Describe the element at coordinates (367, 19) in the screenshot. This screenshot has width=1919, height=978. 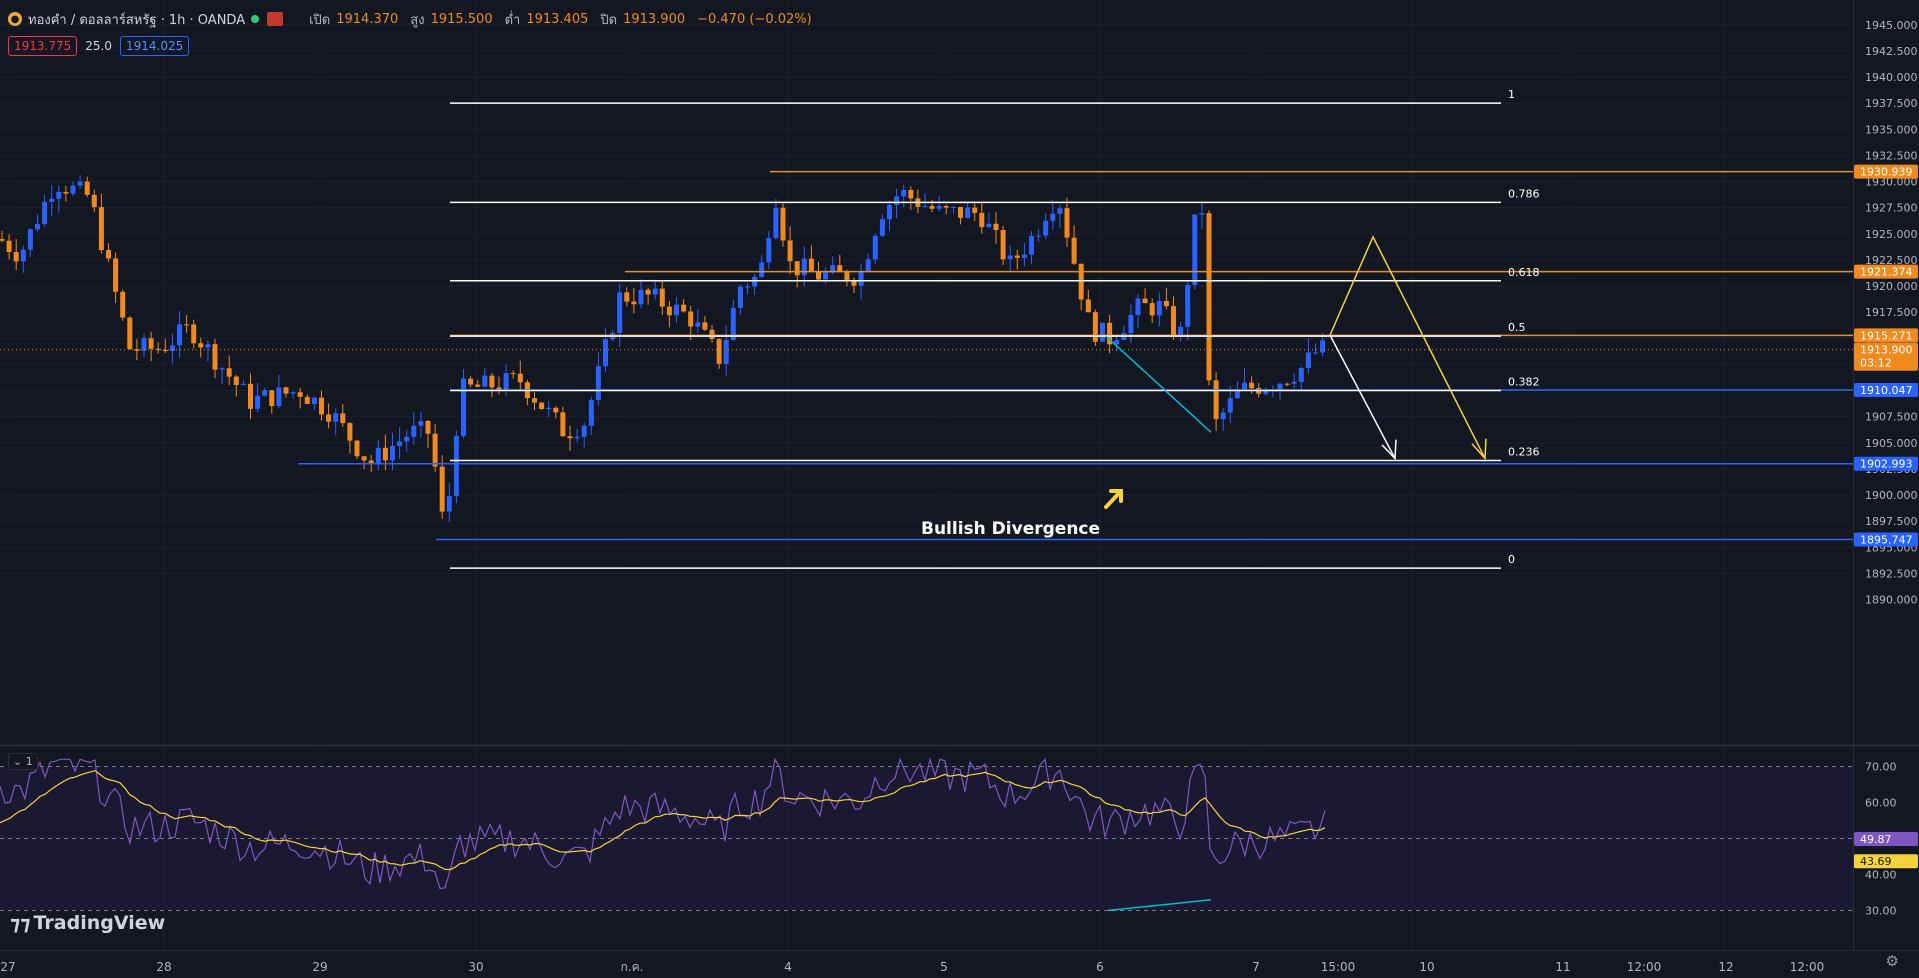
I see `open-value: 1914.370` at that location.